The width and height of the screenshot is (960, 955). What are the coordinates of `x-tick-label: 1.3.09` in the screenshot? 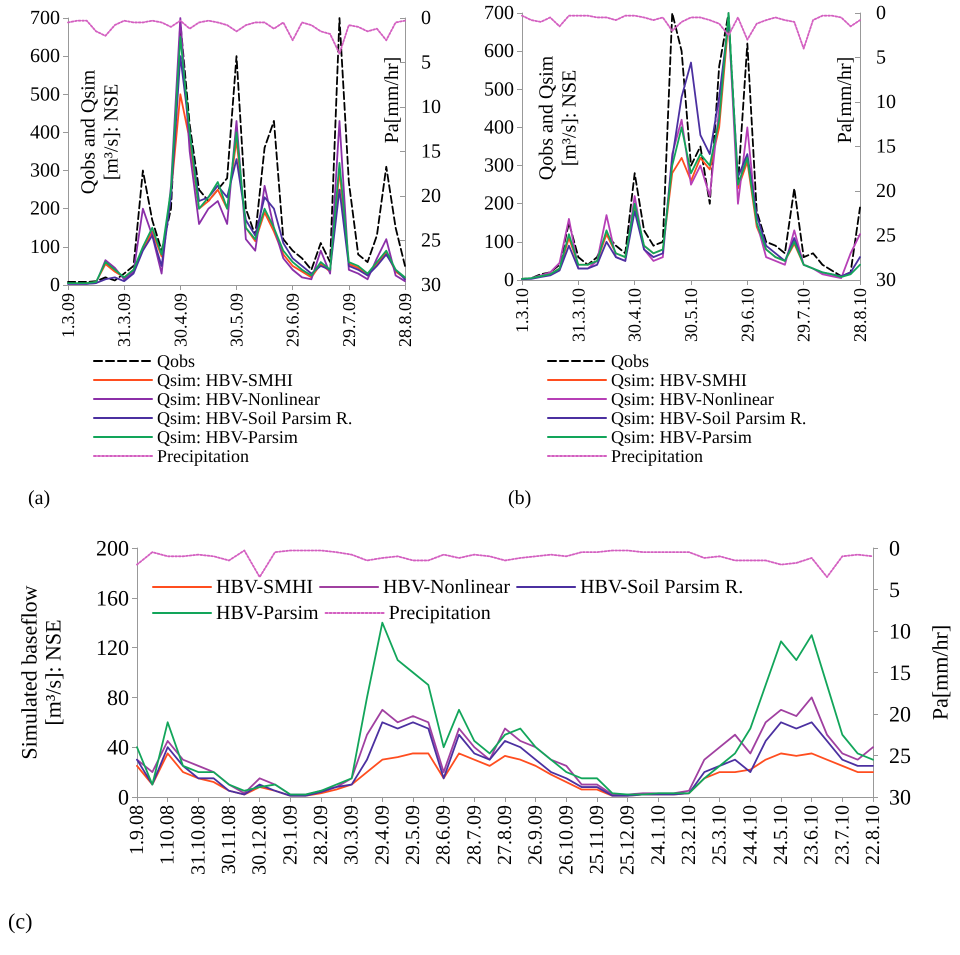 It's located at (68, 315).